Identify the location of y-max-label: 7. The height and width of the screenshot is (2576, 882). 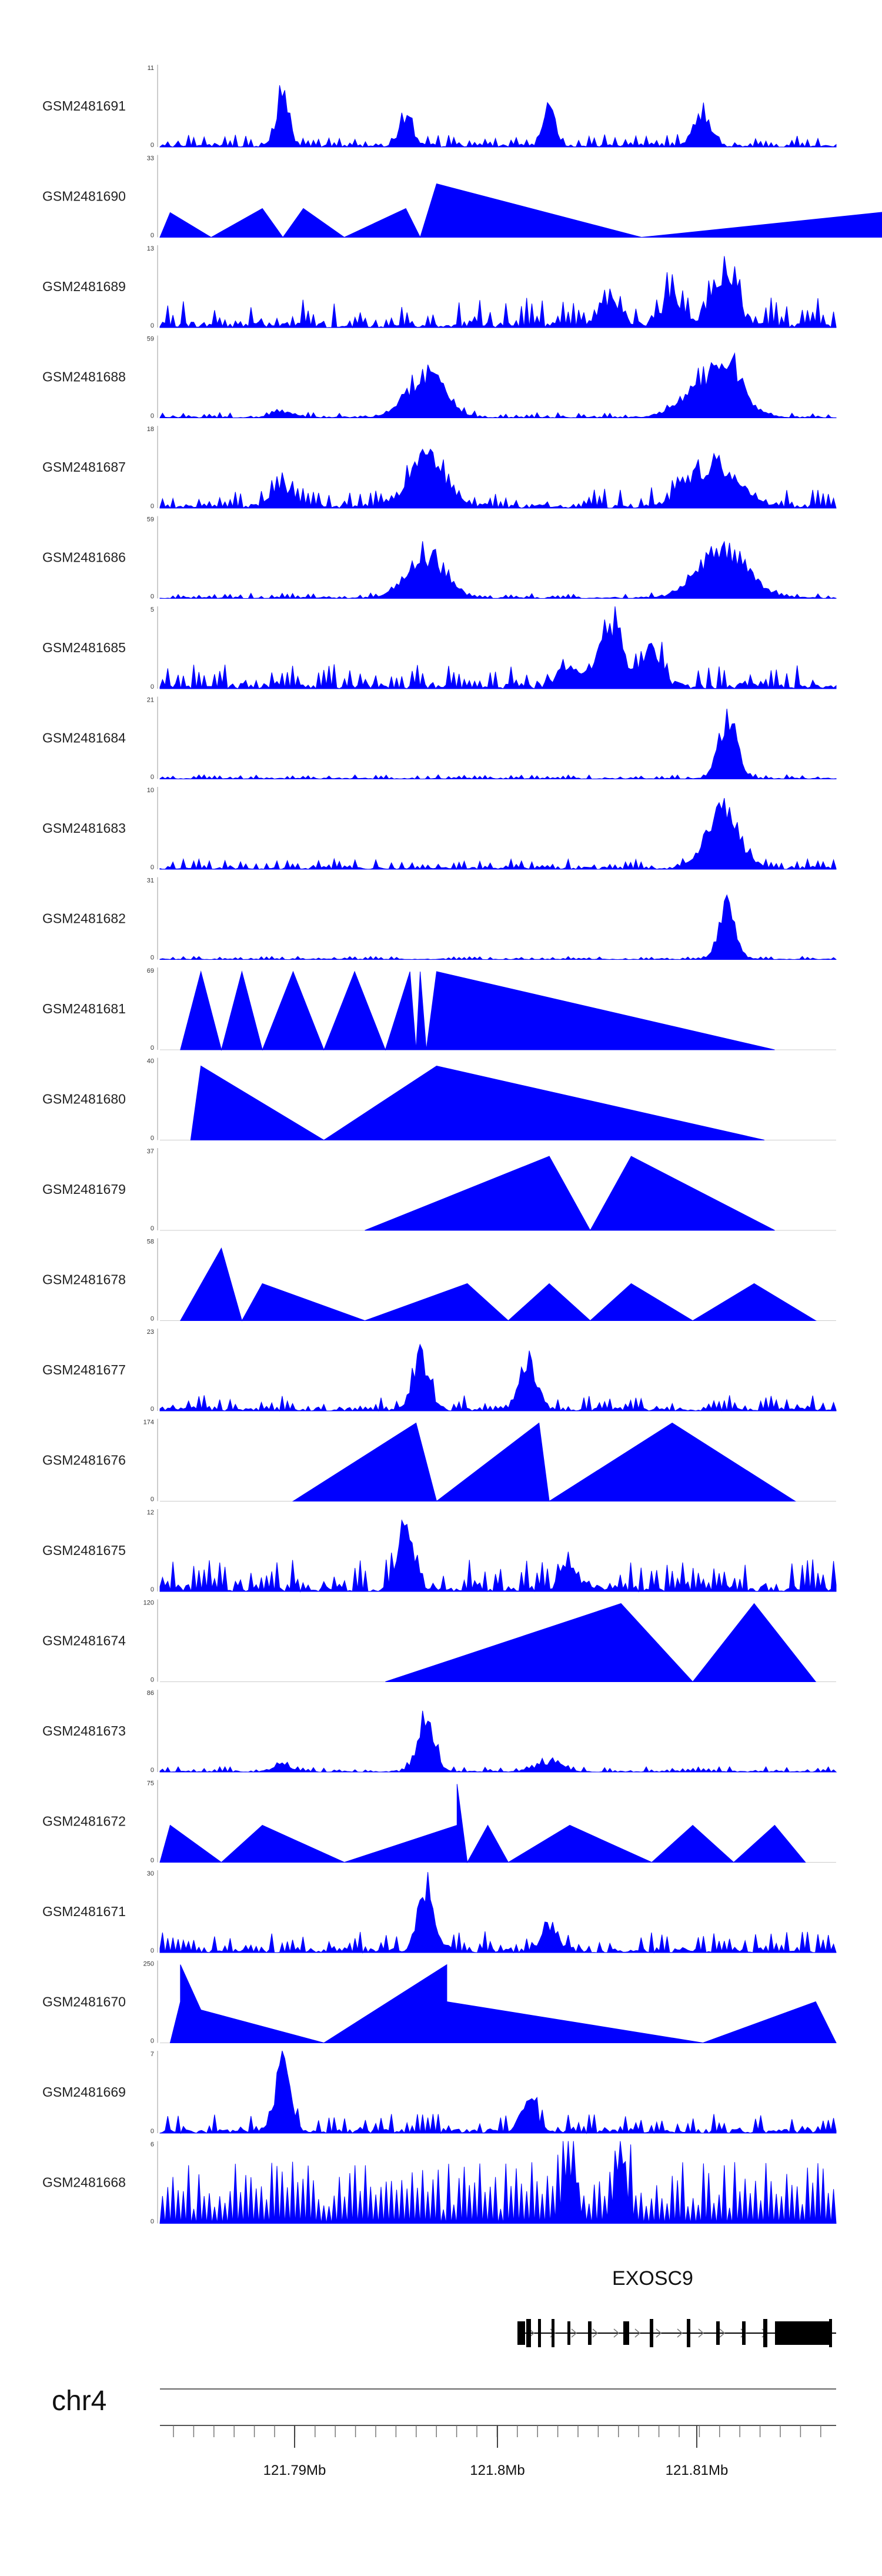
(152, 2054).